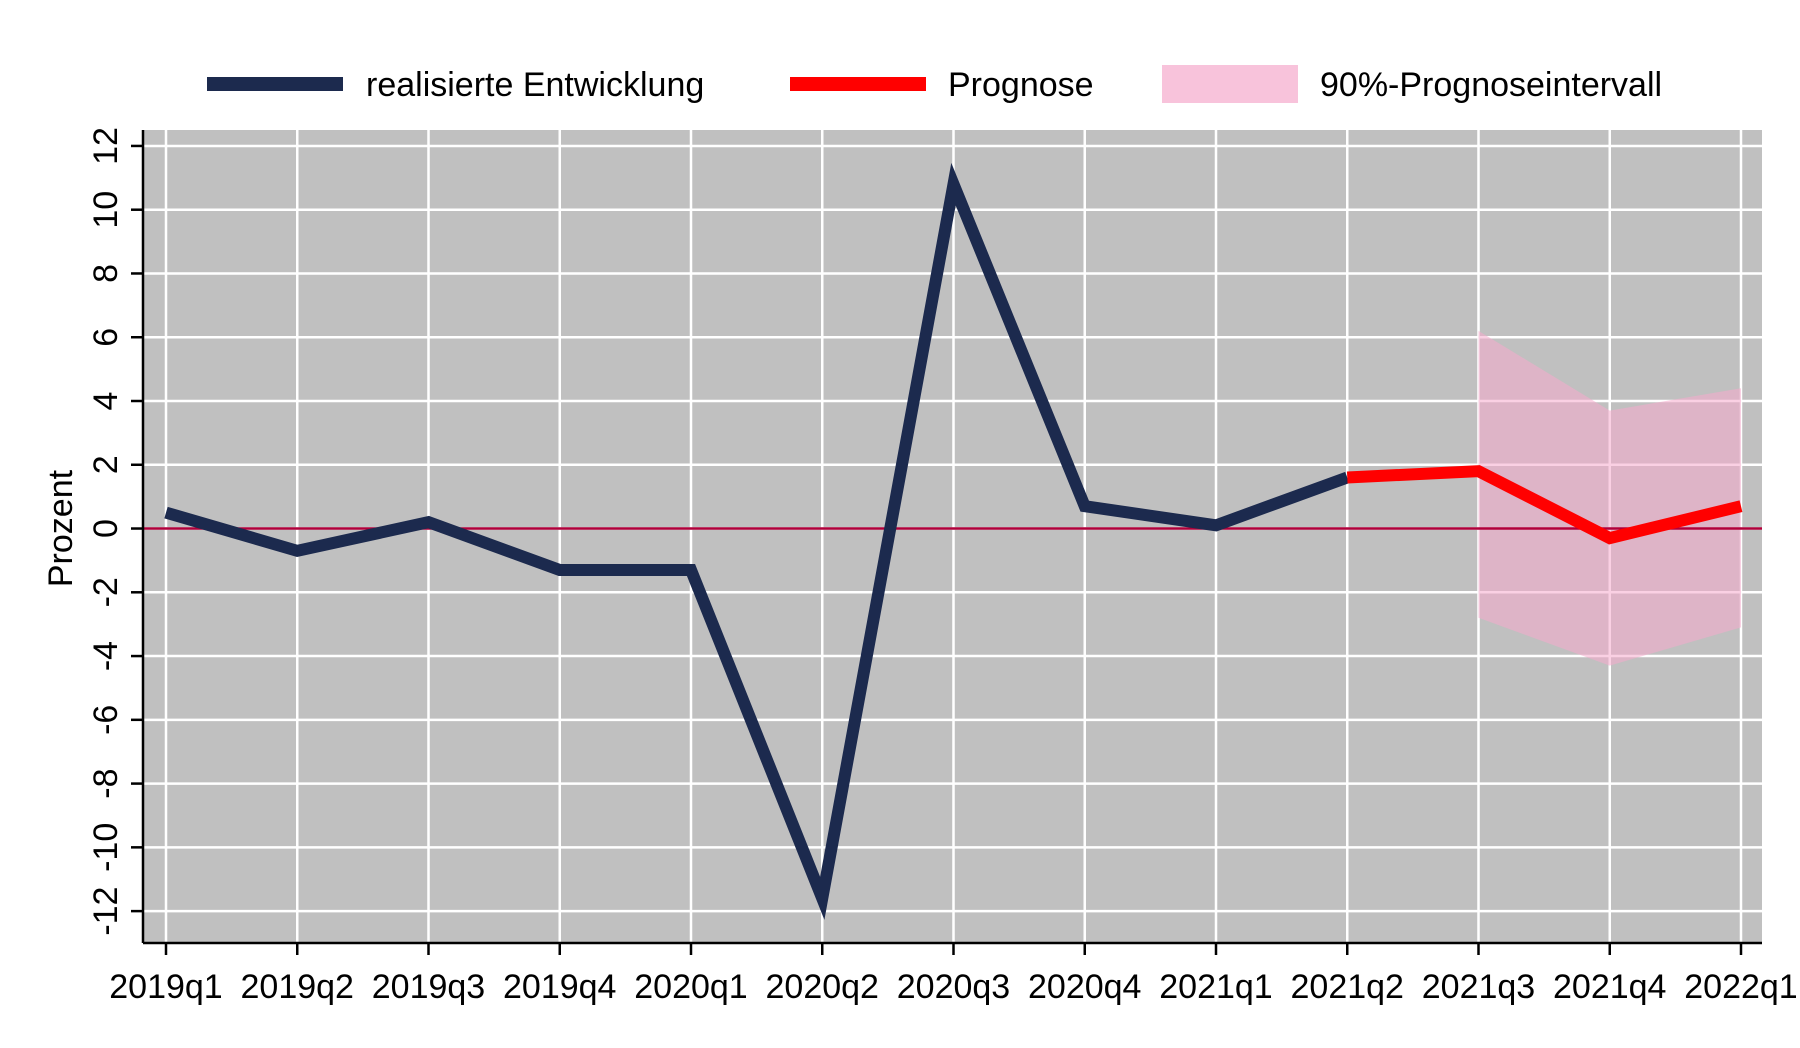  Describe the element at coordinates (1084, 987) in the screenshot. I see `x-tick-label: 2020q4` at that location.